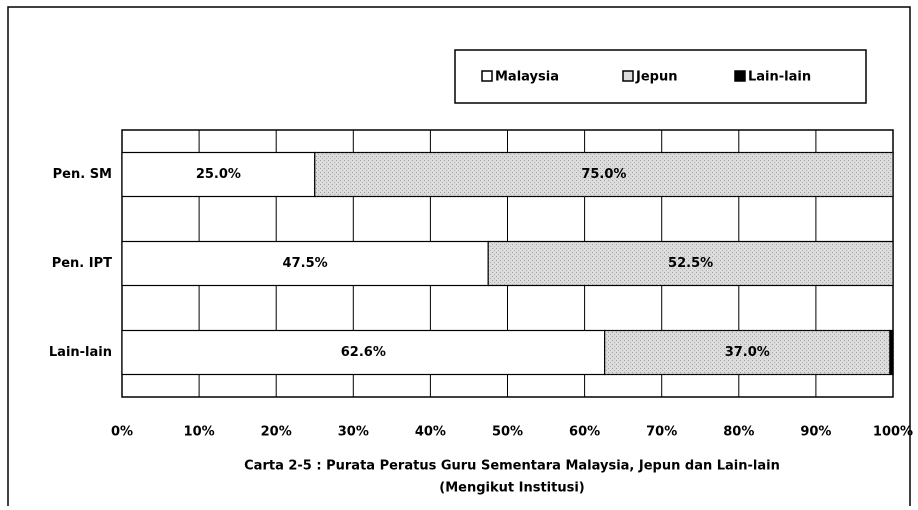 Image resolution: width=918 pixels, height=510 pixels. Describe the element at coordinates (893, 432) in the screenshot. I see `x-tick-label: 100%` at that location.